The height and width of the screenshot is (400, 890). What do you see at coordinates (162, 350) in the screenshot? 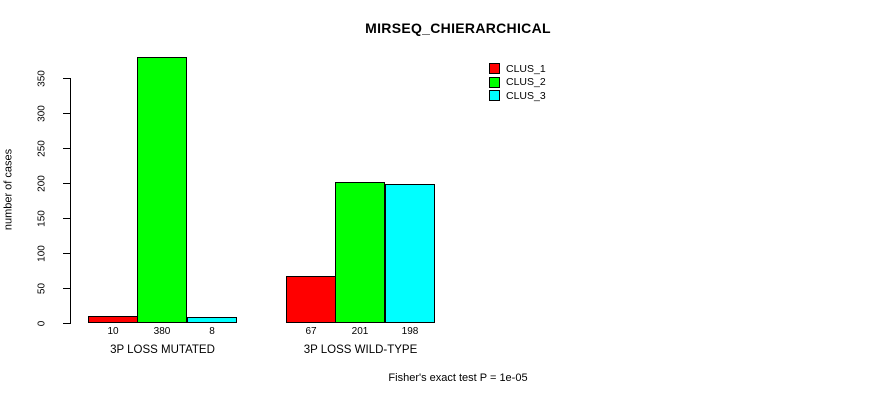
I see `x-group-label: 3P LOSS MUTATED` at bounding box center [162, 350].